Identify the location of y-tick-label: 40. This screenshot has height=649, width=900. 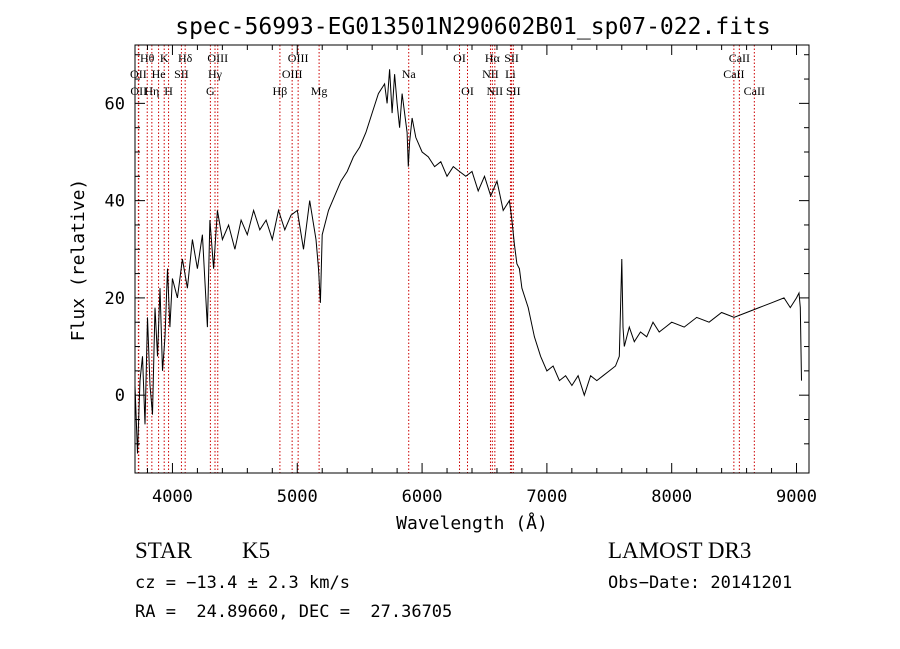
(115, 202).